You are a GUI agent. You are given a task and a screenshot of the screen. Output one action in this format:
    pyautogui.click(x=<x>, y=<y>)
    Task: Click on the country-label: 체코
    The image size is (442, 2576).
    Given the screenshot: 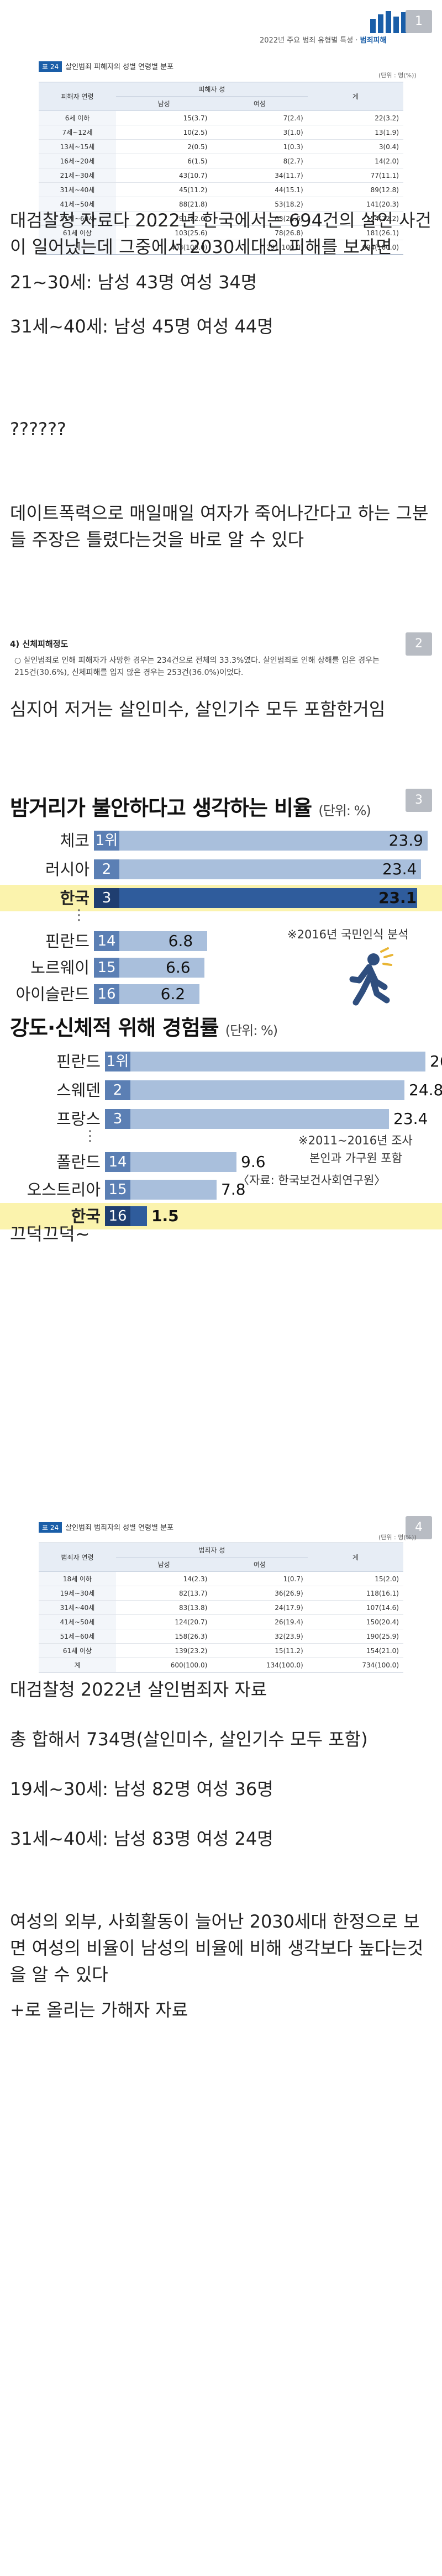 What is the action you would take?
    pyautogui.click(x=75, y=840)
    